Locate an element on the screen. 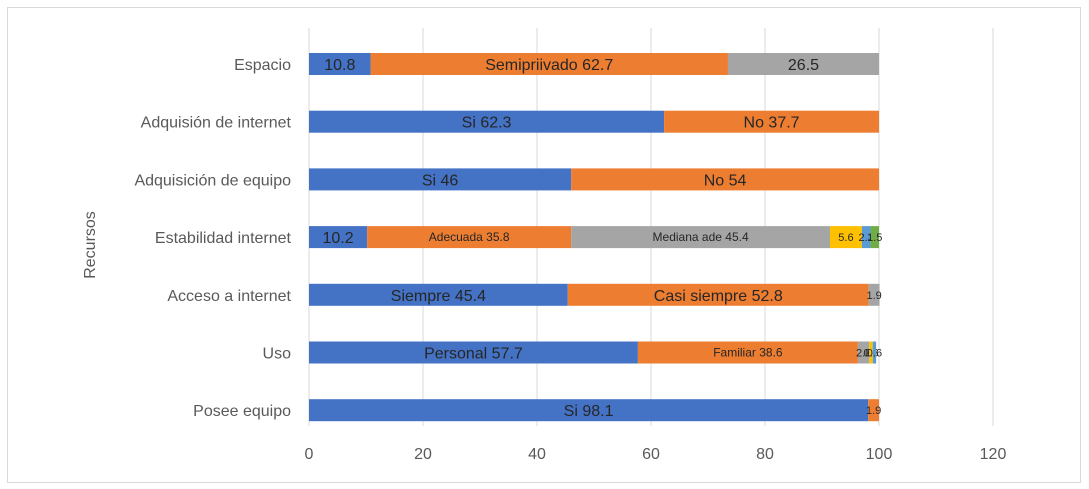 The image size is (1089, 489). data-label: Adecuada 35.8 is located at coordinates (469, 237).